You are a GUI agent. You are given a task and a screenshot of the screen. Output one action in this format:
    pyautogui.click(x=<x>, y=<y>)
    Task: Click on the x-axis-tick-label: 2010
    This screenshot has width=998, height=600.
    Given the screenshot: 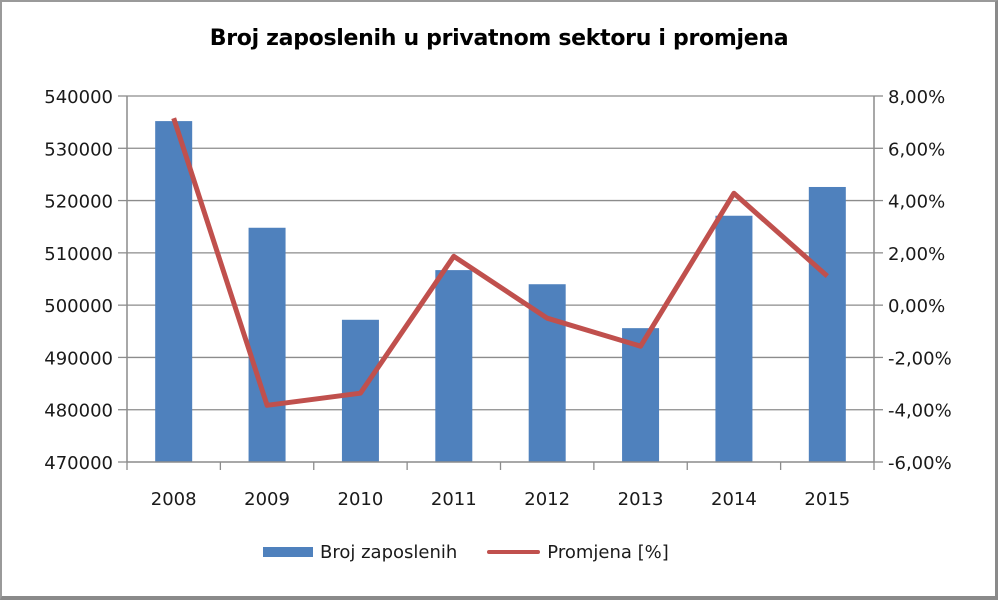 What is the action you would take?
    pyautogui.click(x=361, y=499)
    